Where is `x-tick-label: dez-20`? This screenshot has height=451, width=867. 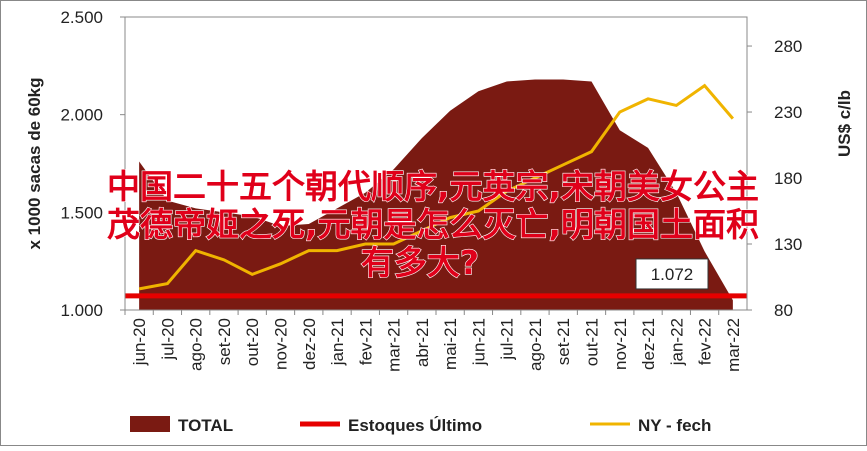
x-tick-label: dez-20 is located at coordinates (309, 344).